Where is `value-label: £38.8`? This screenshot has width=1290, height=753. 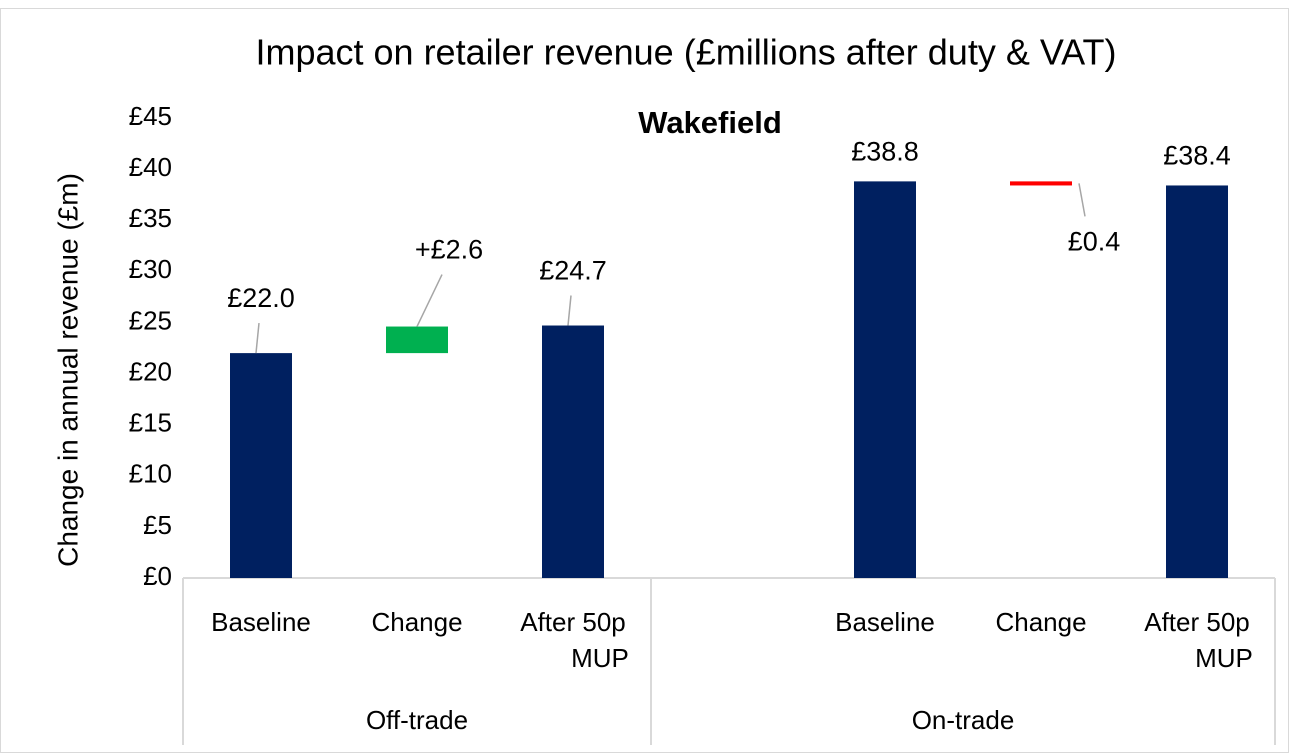 value-label: £38.8 is located at coordinates (885, 152).